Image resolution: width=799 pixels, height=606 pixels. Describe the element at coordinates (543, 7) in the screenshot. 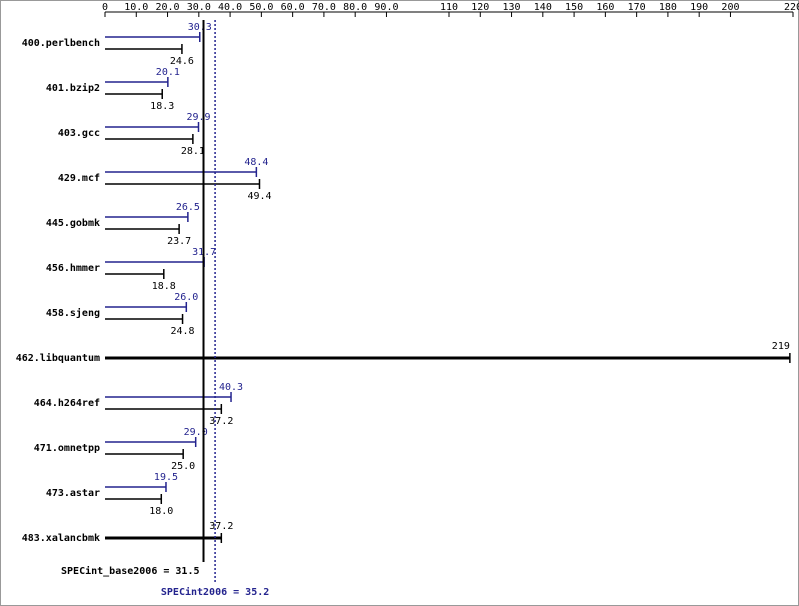

I see `x-tick-label: 140` at that location.